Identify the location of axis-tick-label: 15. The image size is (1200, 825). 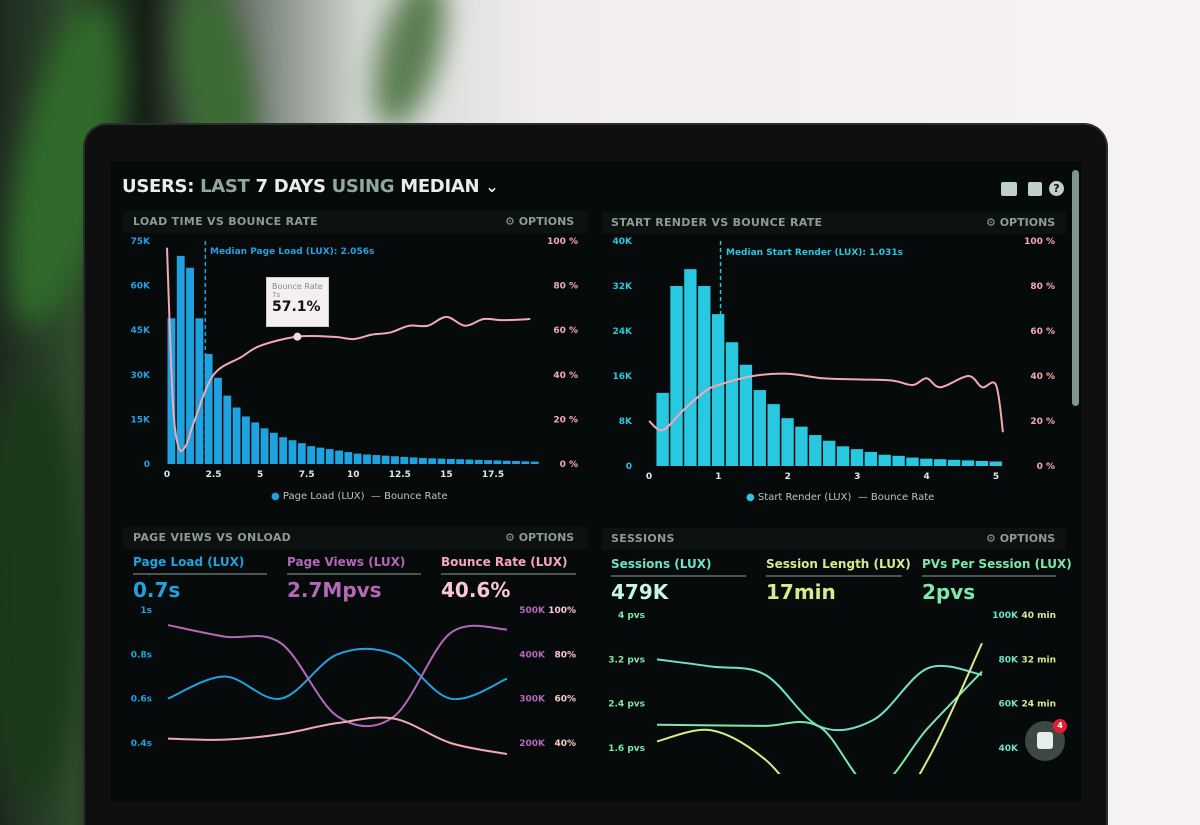
(446, 475).